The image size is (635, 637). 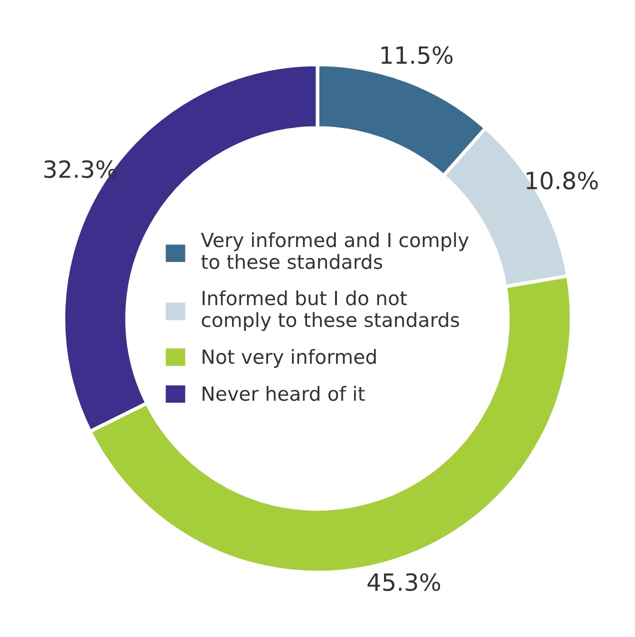 I want to click on data-label: 32.3%, so click(x=80, y=169).